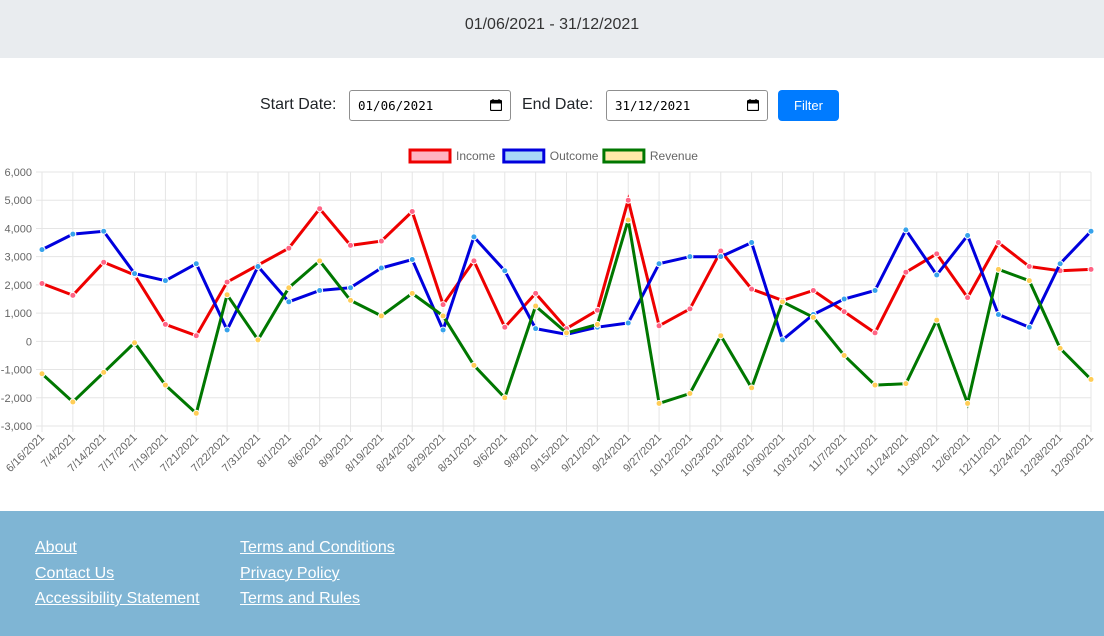 This screenshot has height=636, width=1104. Describe the element at coordinates (524, 156) in the screenshot. I see `legend-swatch-outcome` at that location.